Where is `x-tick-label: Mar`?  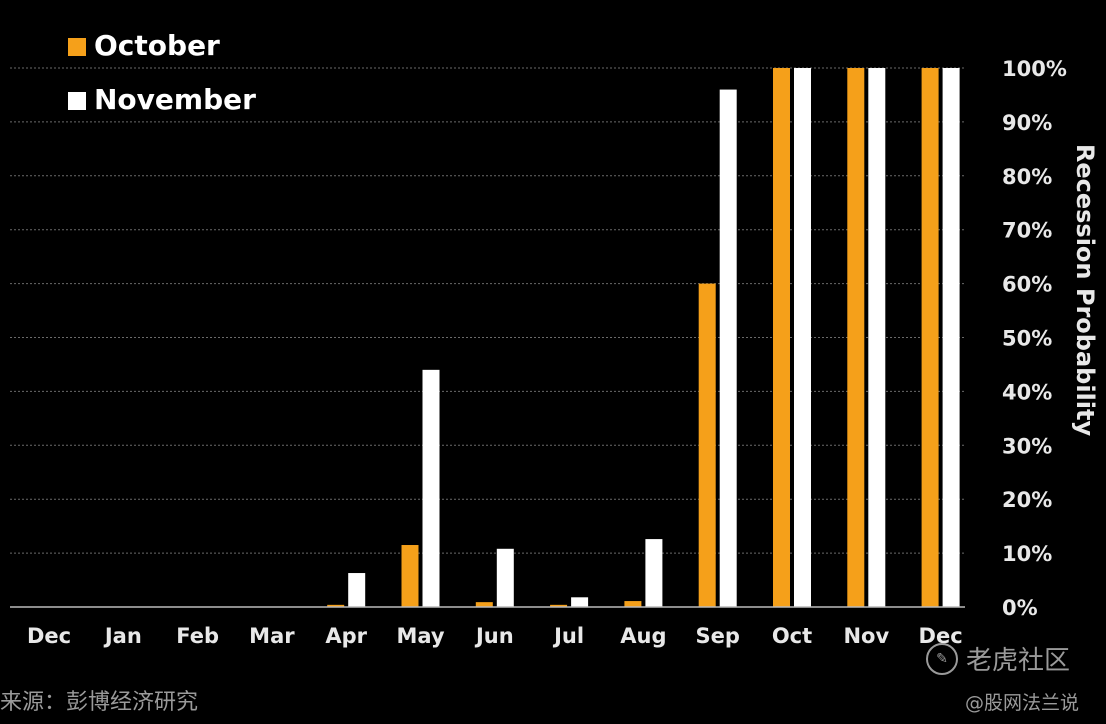 x-tick-label: Mar is located at coordinates (272, 636).